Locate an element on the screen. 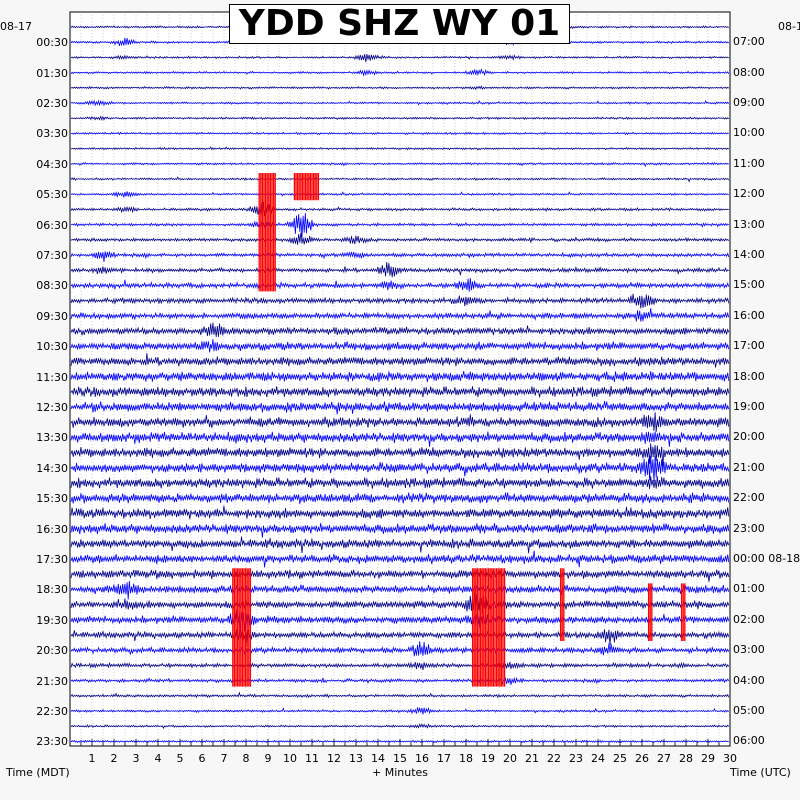  x-tick-label: 5 is located at coordinates (180, 758).